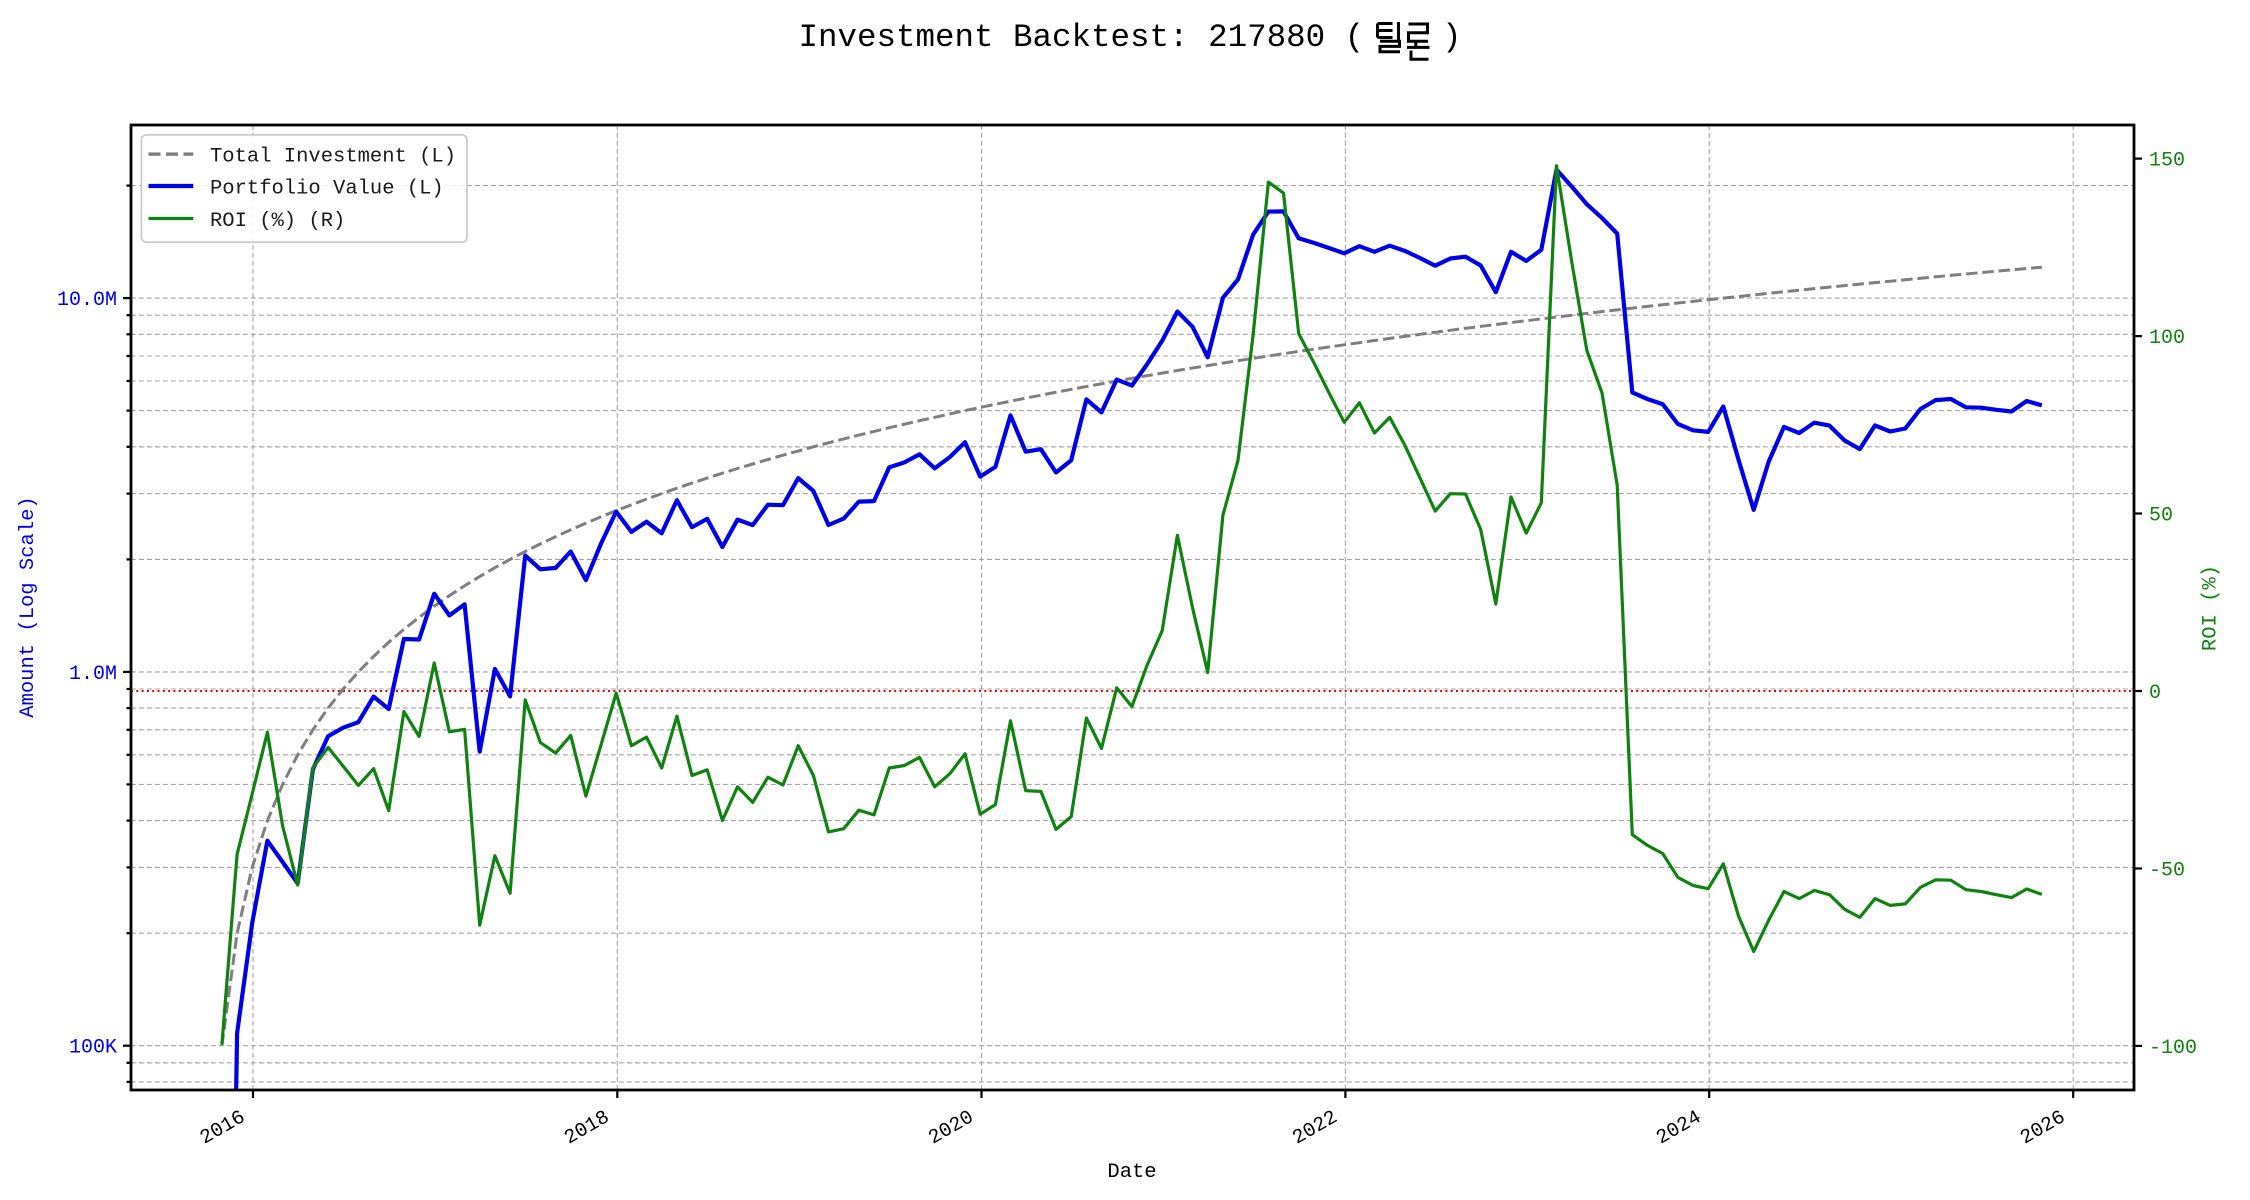 The width and height of the screenshot is (2250, 1200). I want to click on svg-text: ROI (%), so click(2211, 608).